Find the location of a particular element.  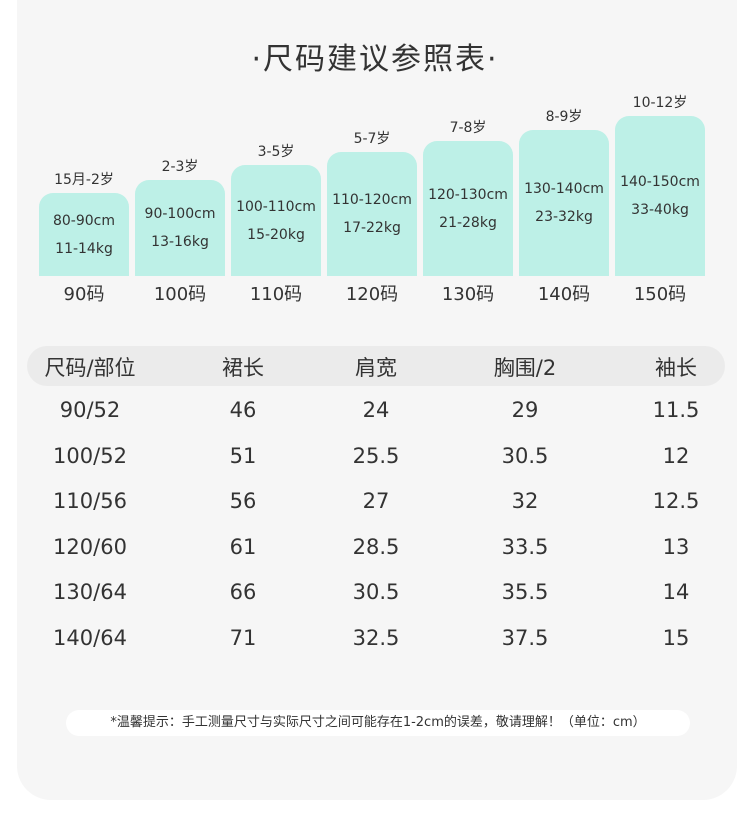

table-cell: 61 is located at coordinates (243, 546).